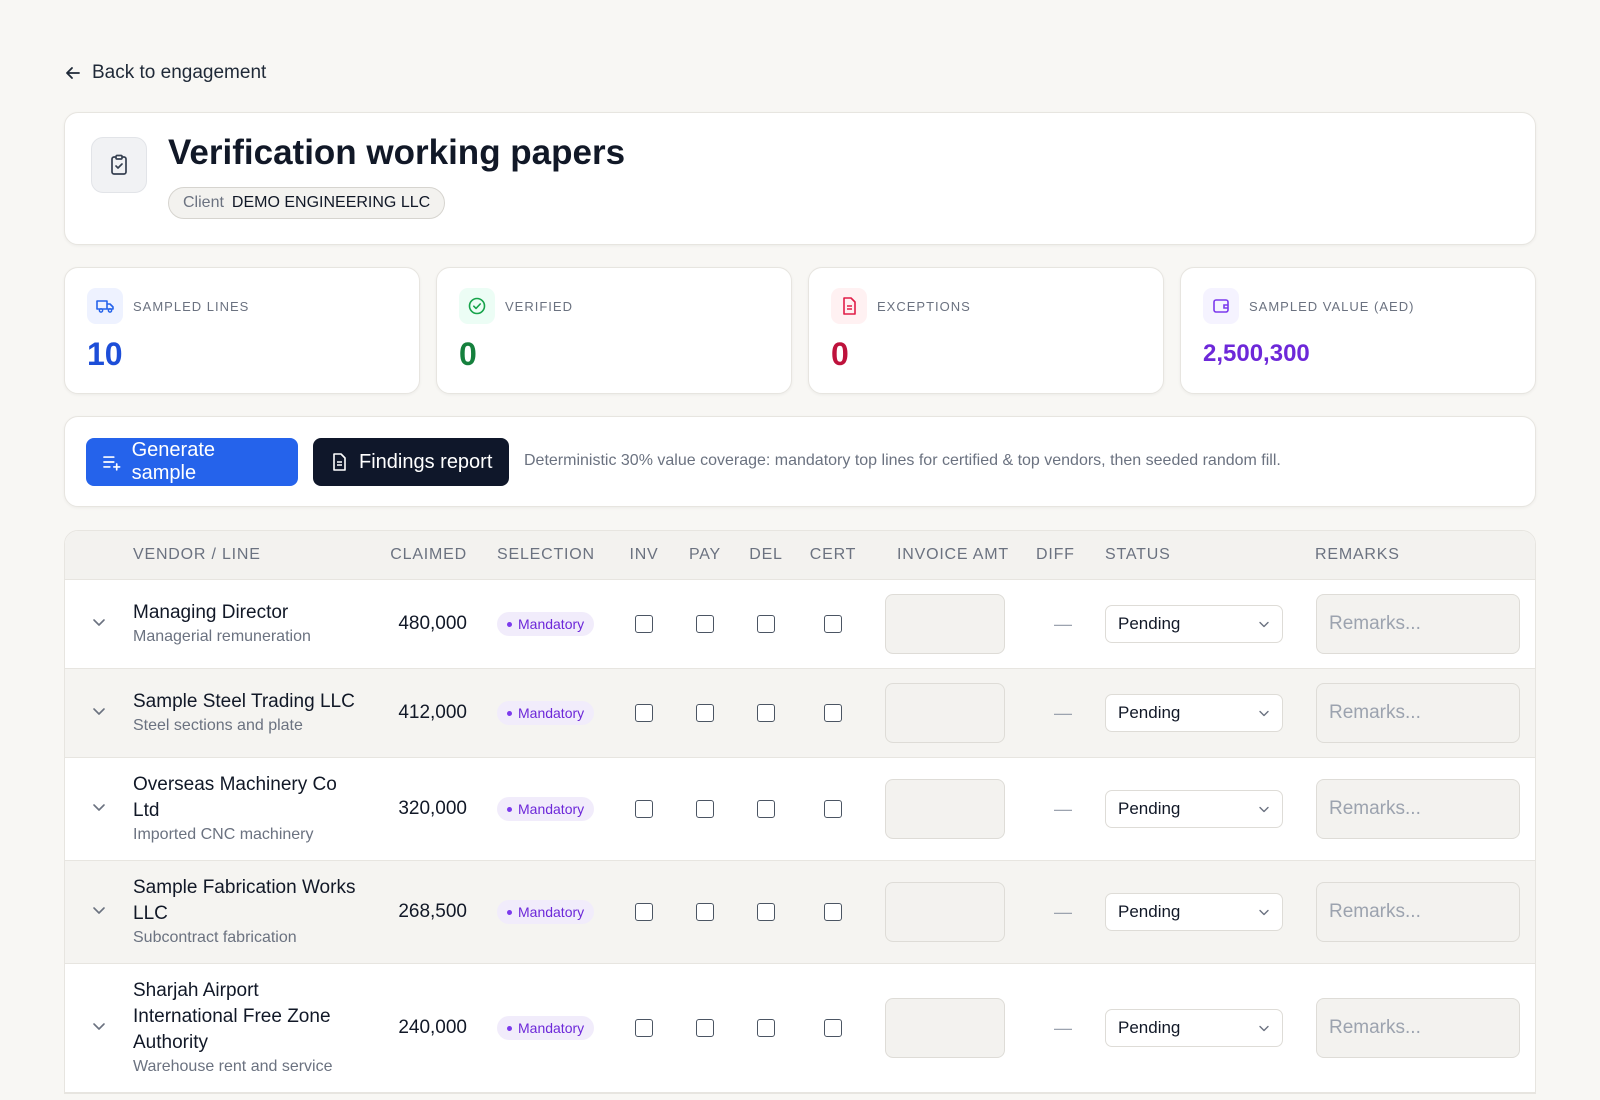  Describe the element at coordinates (644, 554) in the screenshot. I see `column-header: INV` at that location.